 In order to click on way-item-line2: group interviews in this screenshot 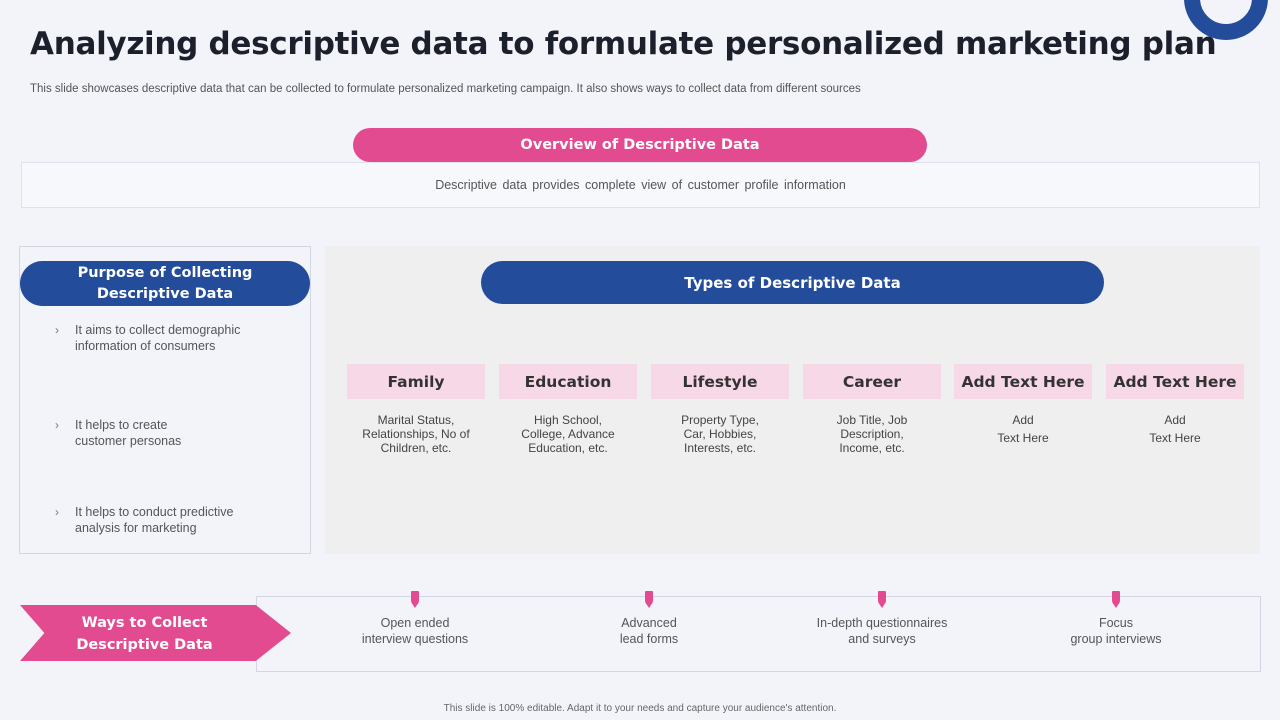, I will do `click(1116, 639)`.